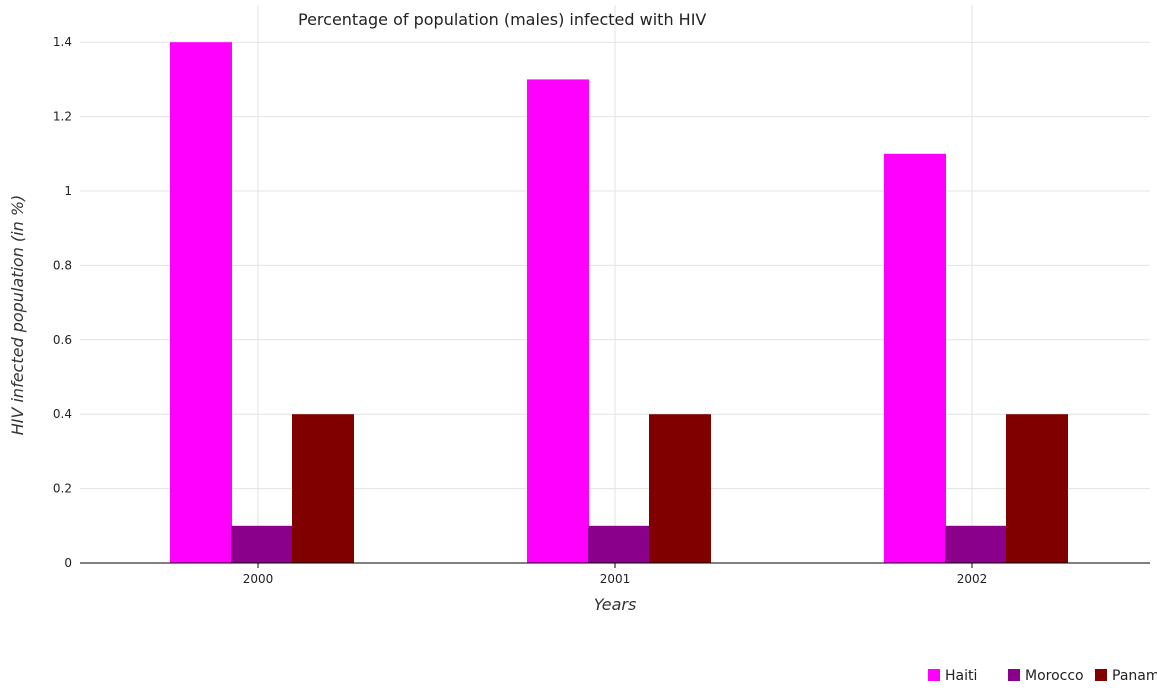 The height and width of the screenshot is (700, 1157). Describe the element at coordinates (915, 358) in the screenshot. I see `bar-haiti-2002` at that location.